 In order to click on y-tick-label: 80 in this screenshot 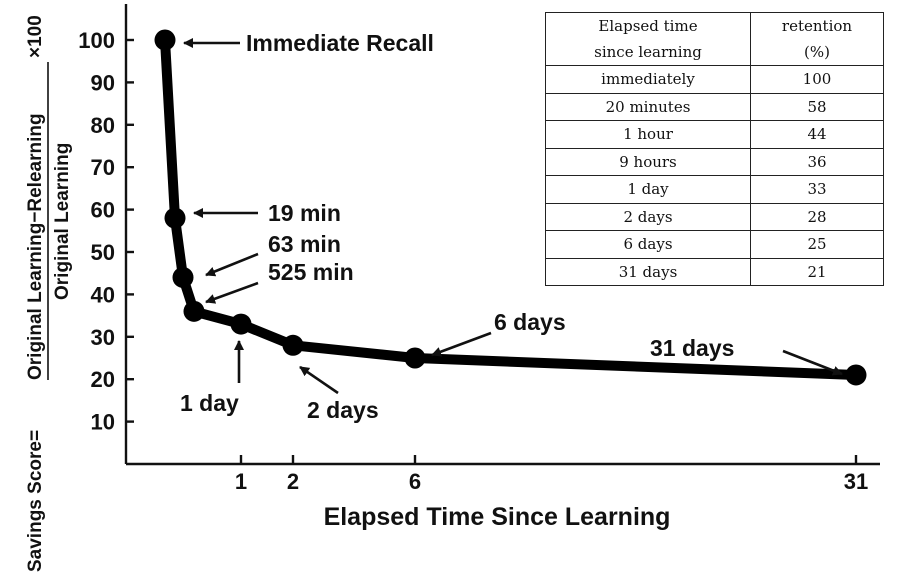, I will do `click(103, 125)`.